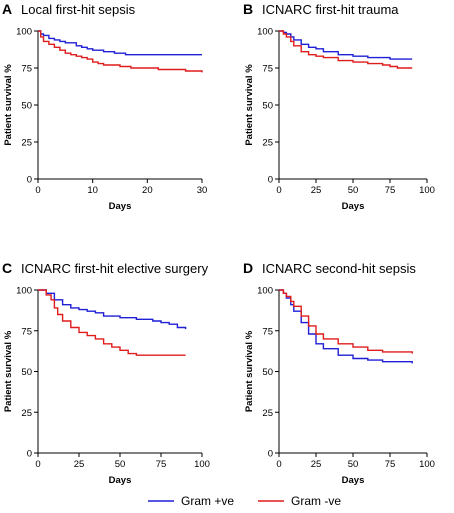 The image size is (454, 513). Describe the element at coordinates (207, 501) in the screenshot. I see `legend-label: Gram +ve` at that location.